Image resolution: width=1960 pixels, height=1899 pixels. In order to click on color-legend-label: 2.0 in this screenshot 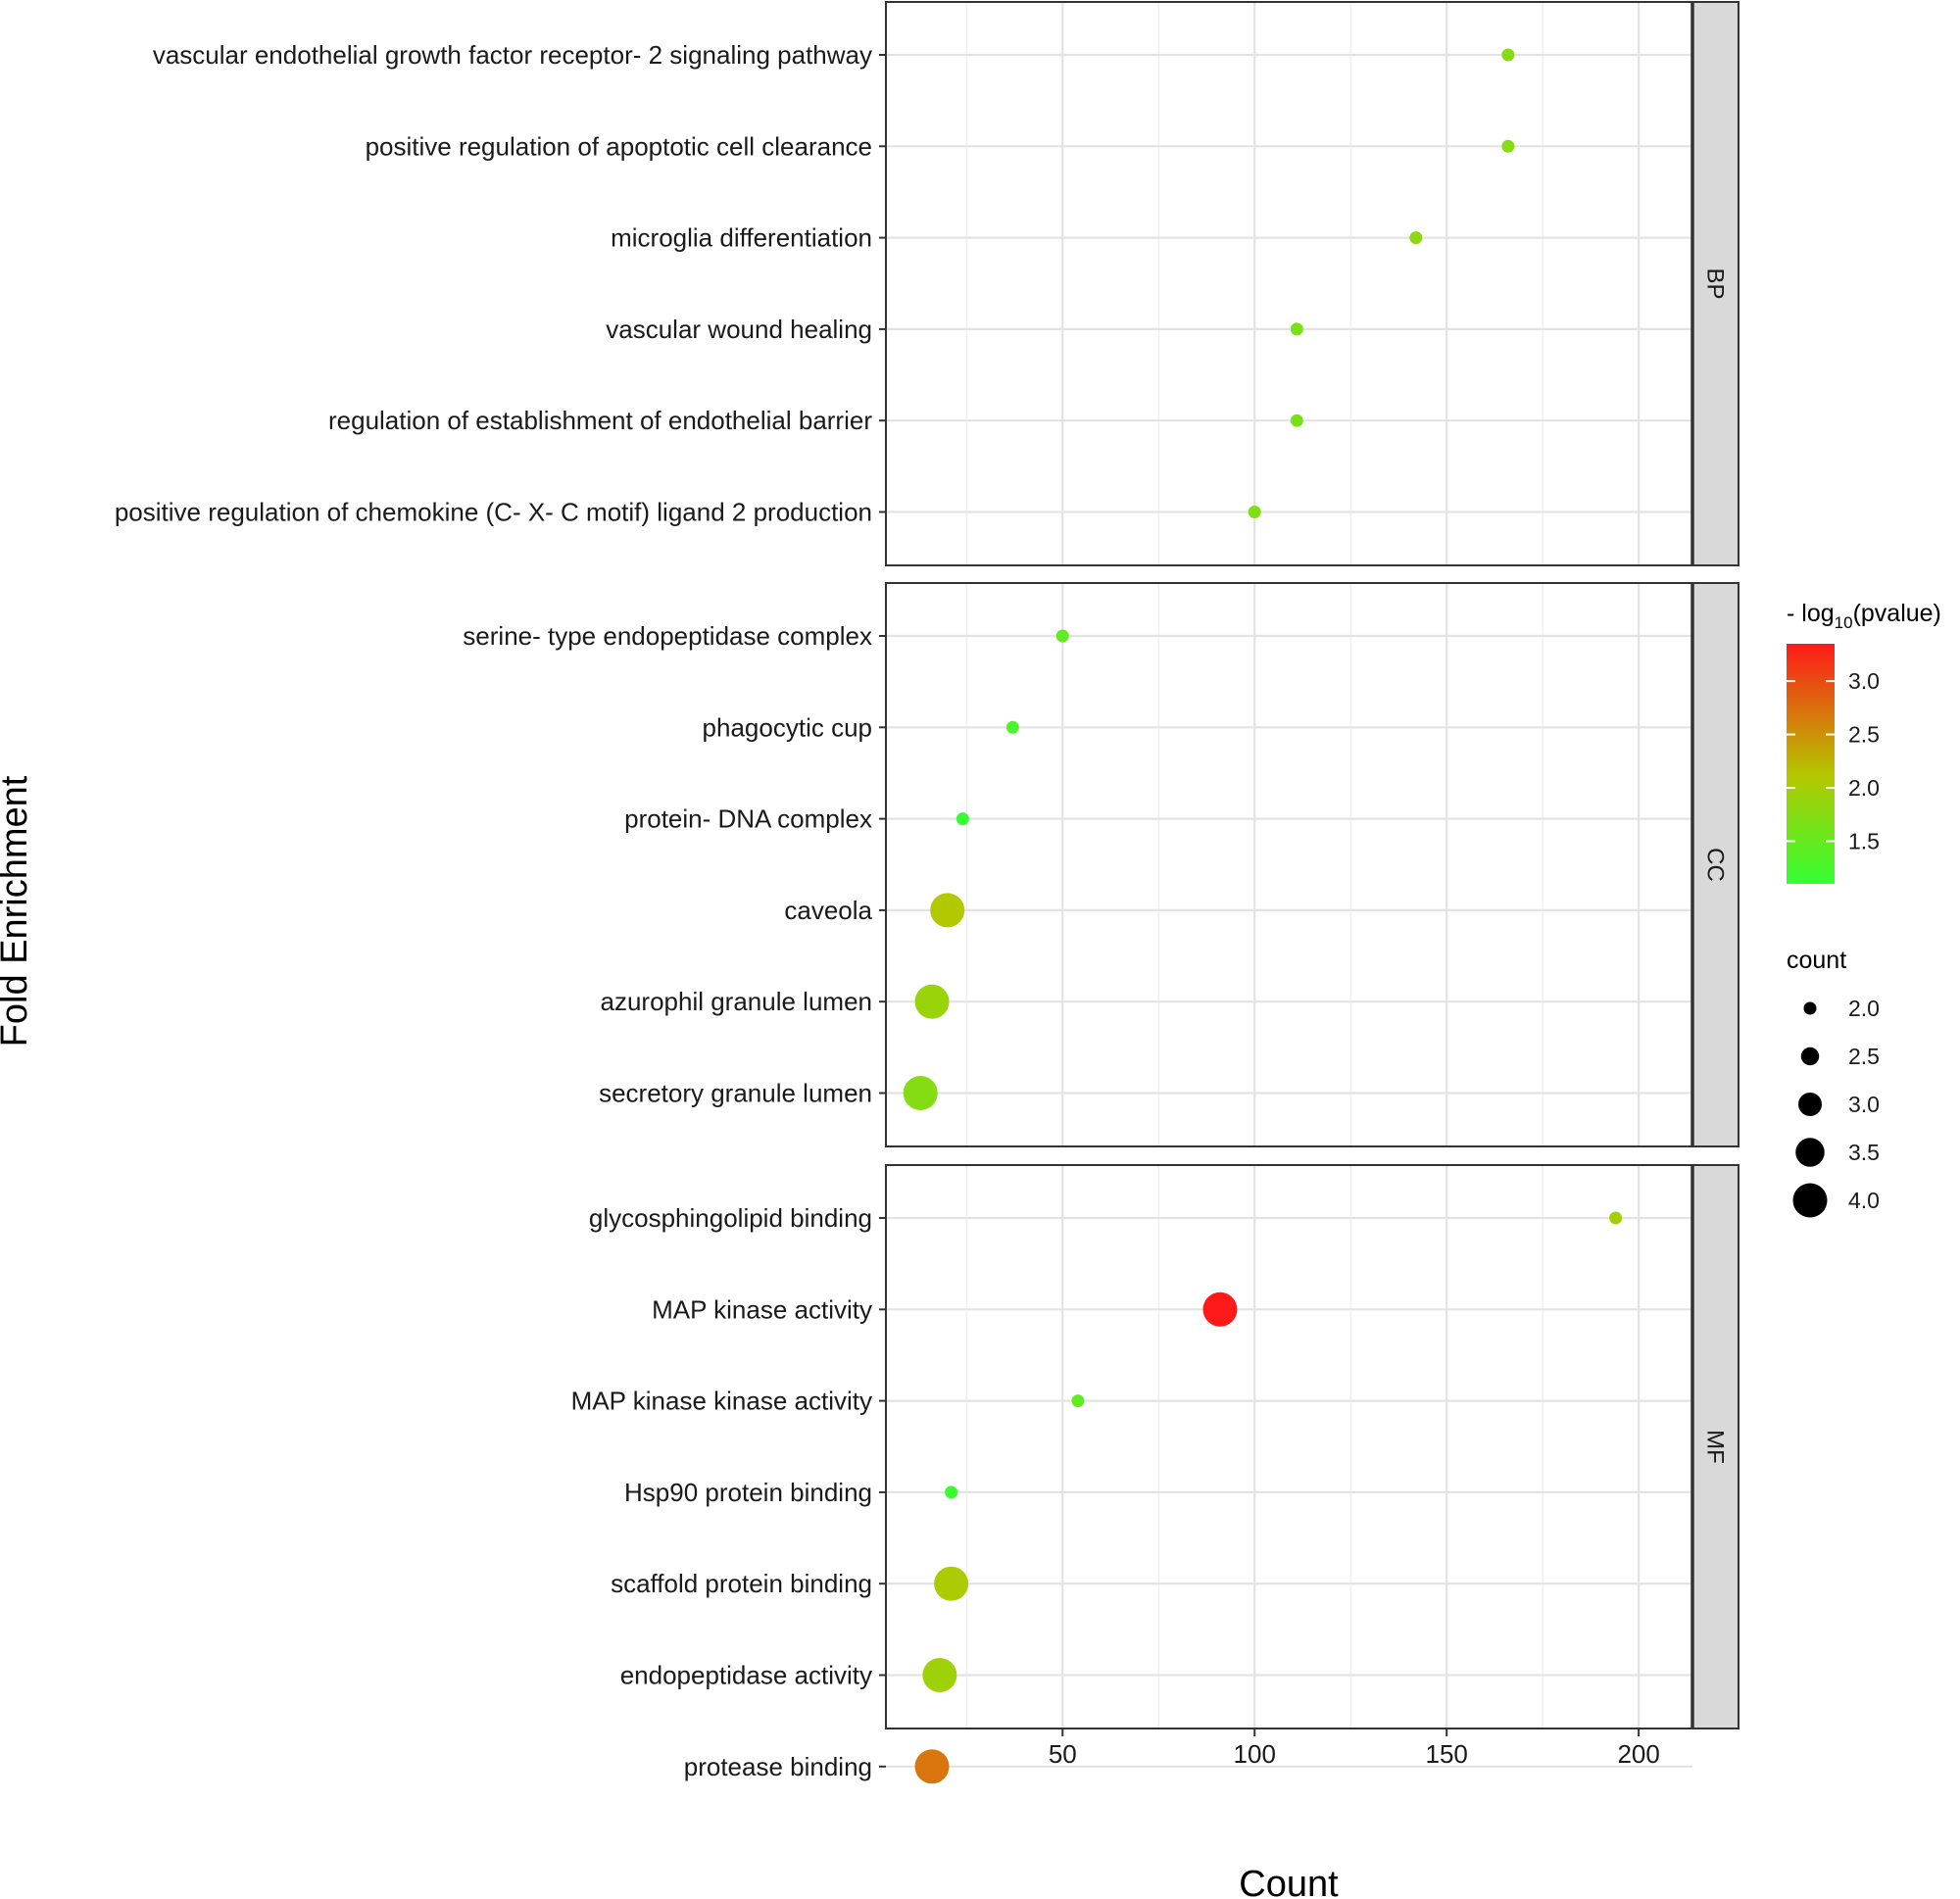, I will do `click(1864, 788)`.